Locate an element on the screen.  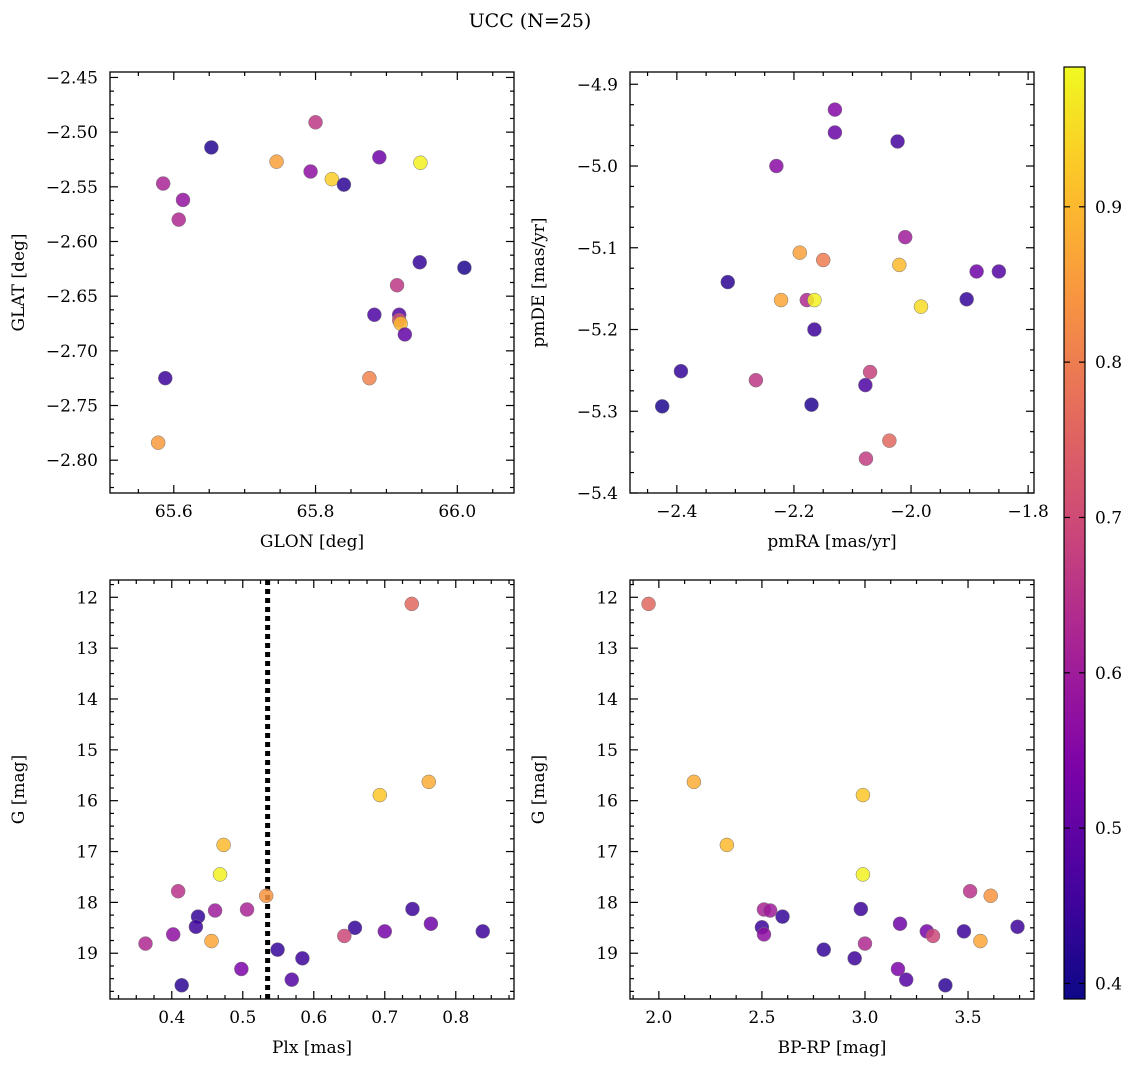
y-tick-label: −2.50 is located at coordinates (72, 133).